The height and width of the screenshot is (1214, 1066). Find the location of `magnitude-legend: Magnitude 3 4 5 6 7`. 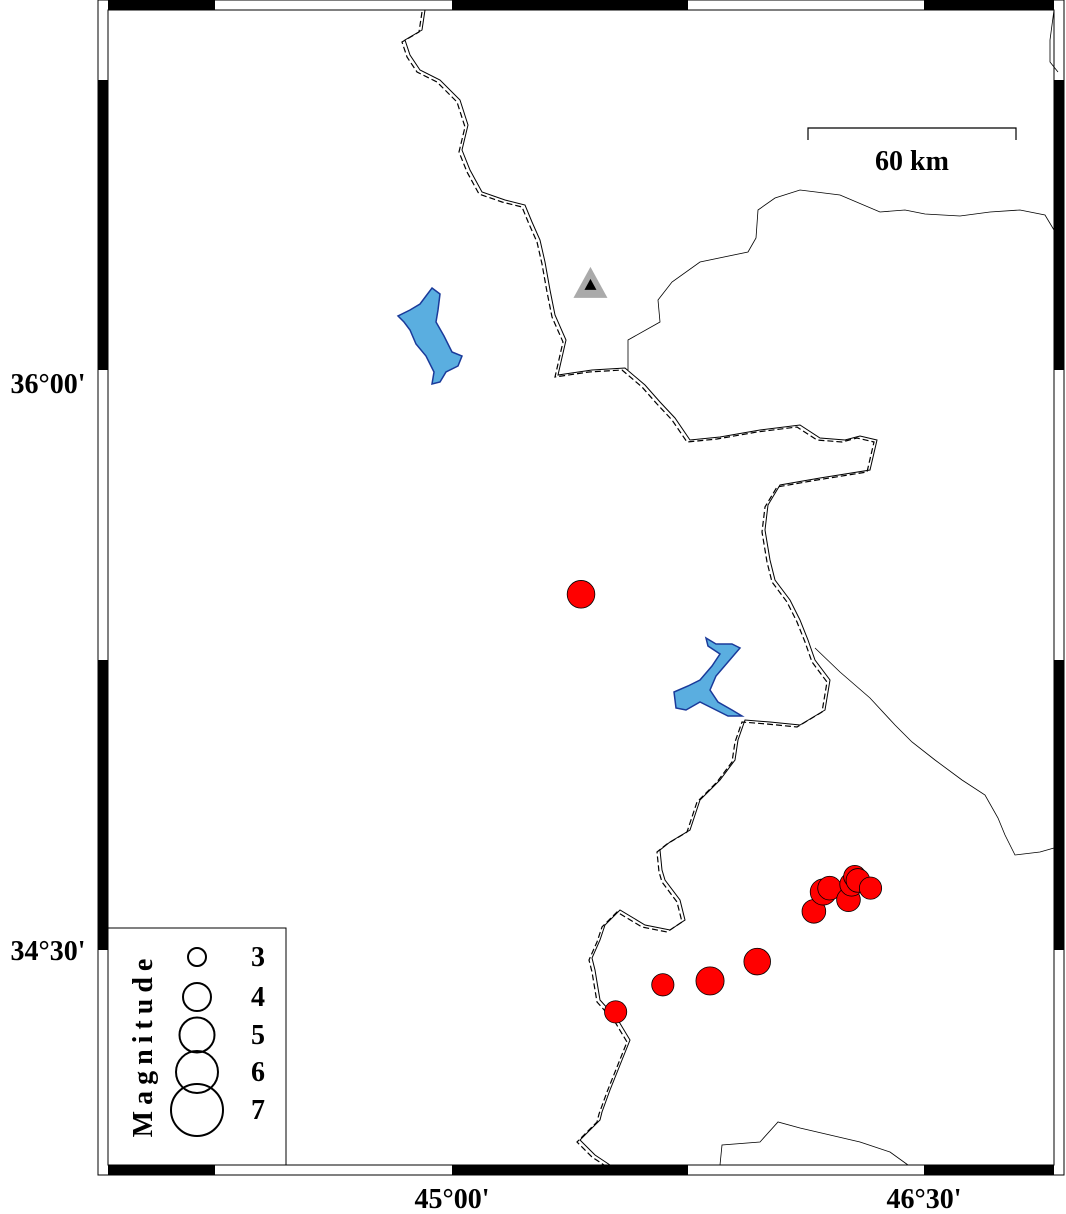

magnitude-legend: Magnitude 3 4 5 6 7 is located at coordinates (197, 1046).